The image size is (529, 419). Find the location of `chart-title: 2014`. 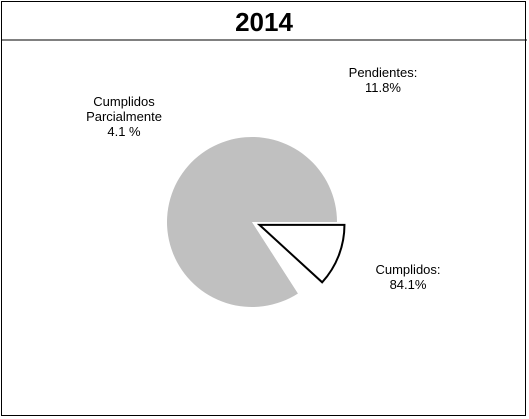

chart-title: 2014 is located at coordinates (264, 22).